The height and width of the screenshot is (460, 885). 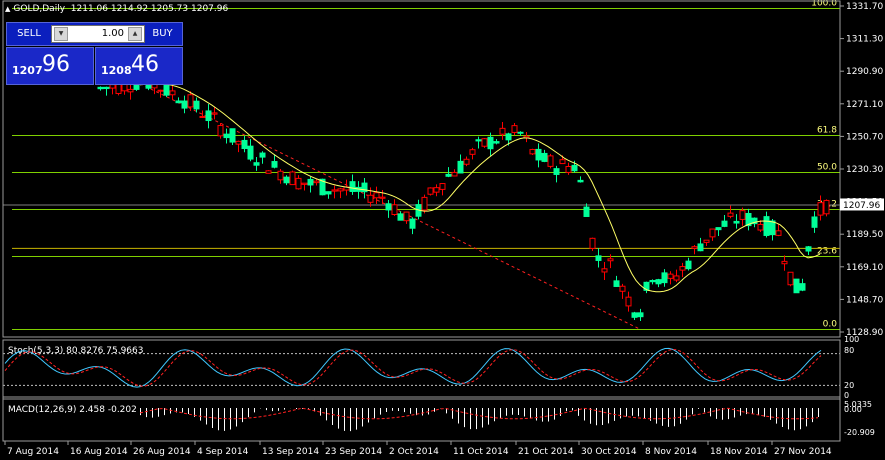 I want to click on trade-panel-top: SELL ▼ 1.00 ▲ BUY, so click(x=94, y=34).